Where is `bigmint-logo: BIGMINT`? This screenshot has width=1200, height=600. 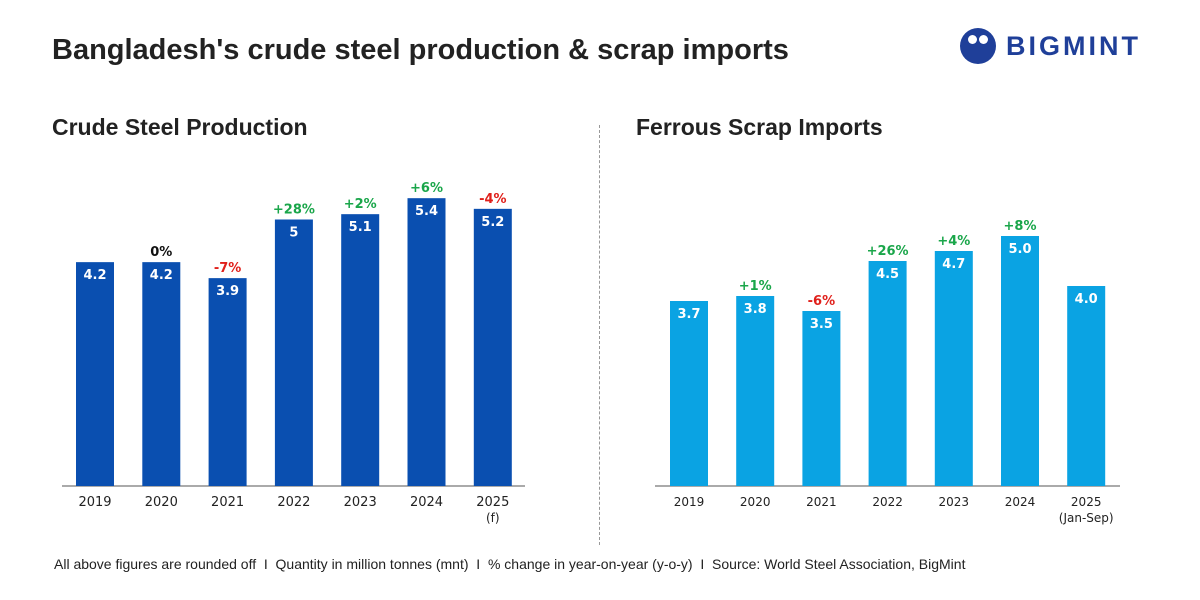
bigmint-logo: BIGMINT is located at coordinates (1050, 46).